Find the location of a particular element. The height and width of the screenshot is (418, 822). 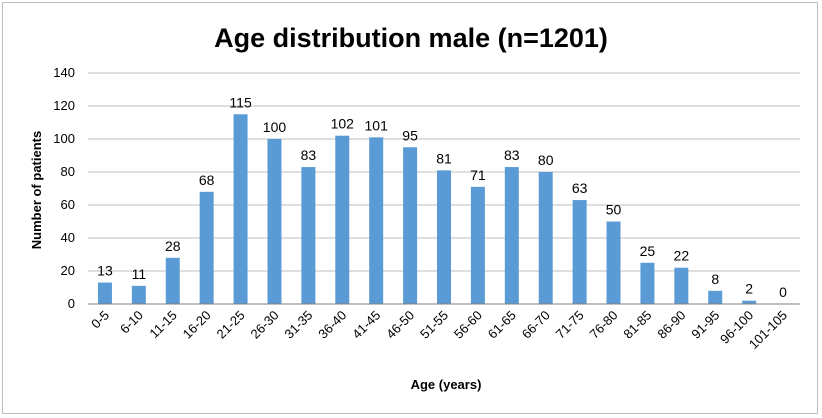

x-tick-label: 36-40 is located at coordinates (332, 325).